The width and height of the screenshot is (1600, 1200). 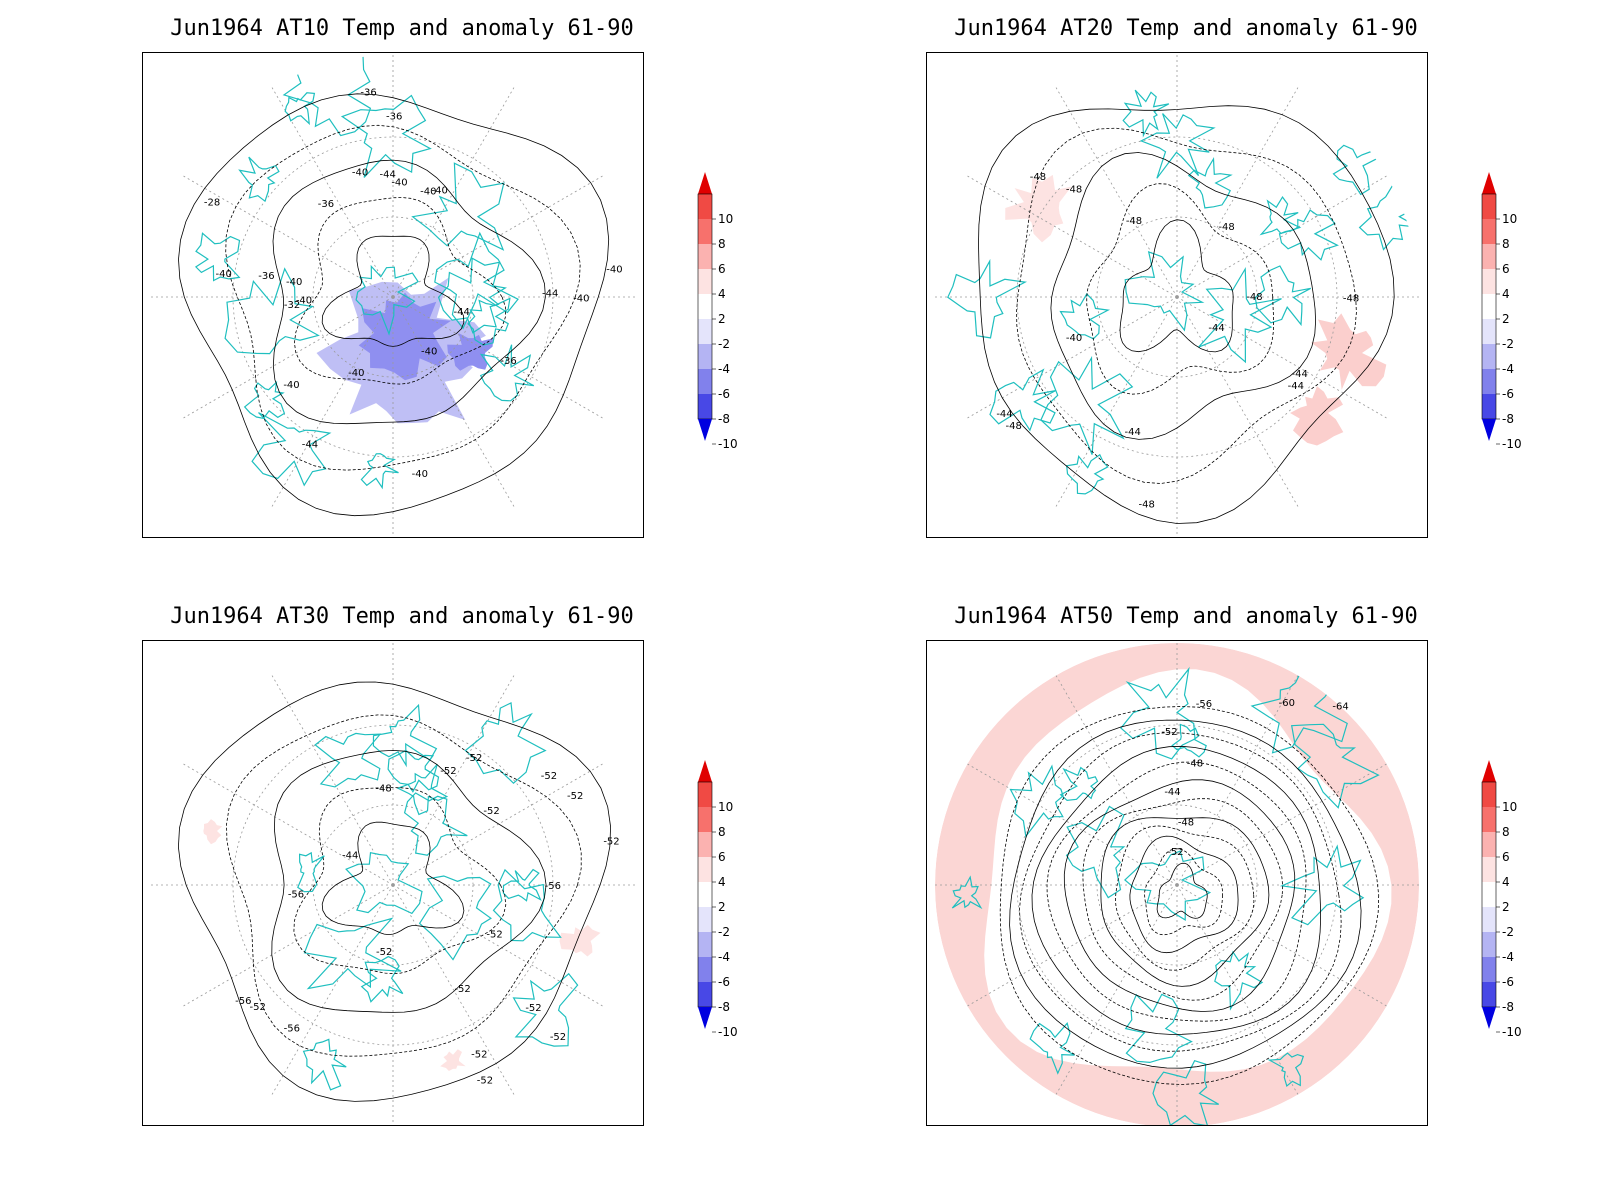 What do you see at coordinates (1340, 706) in the screenshot?
I see `contour-label: -64` at bounding box center [1340, 706].